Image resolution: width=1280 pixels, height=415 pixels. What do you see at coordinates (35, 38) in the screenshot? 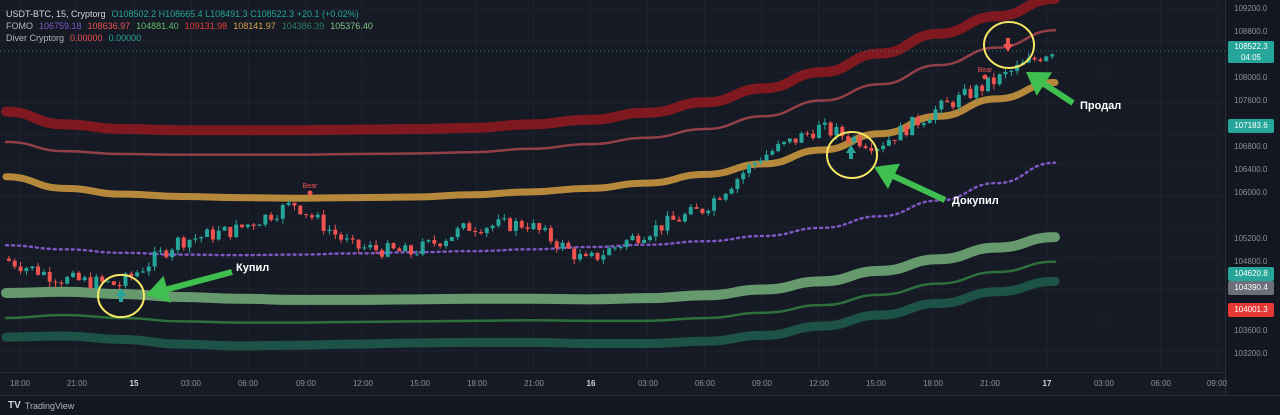
I see `legend-diver-label: Diver Cryptorg` at bounding box center [35, 38].